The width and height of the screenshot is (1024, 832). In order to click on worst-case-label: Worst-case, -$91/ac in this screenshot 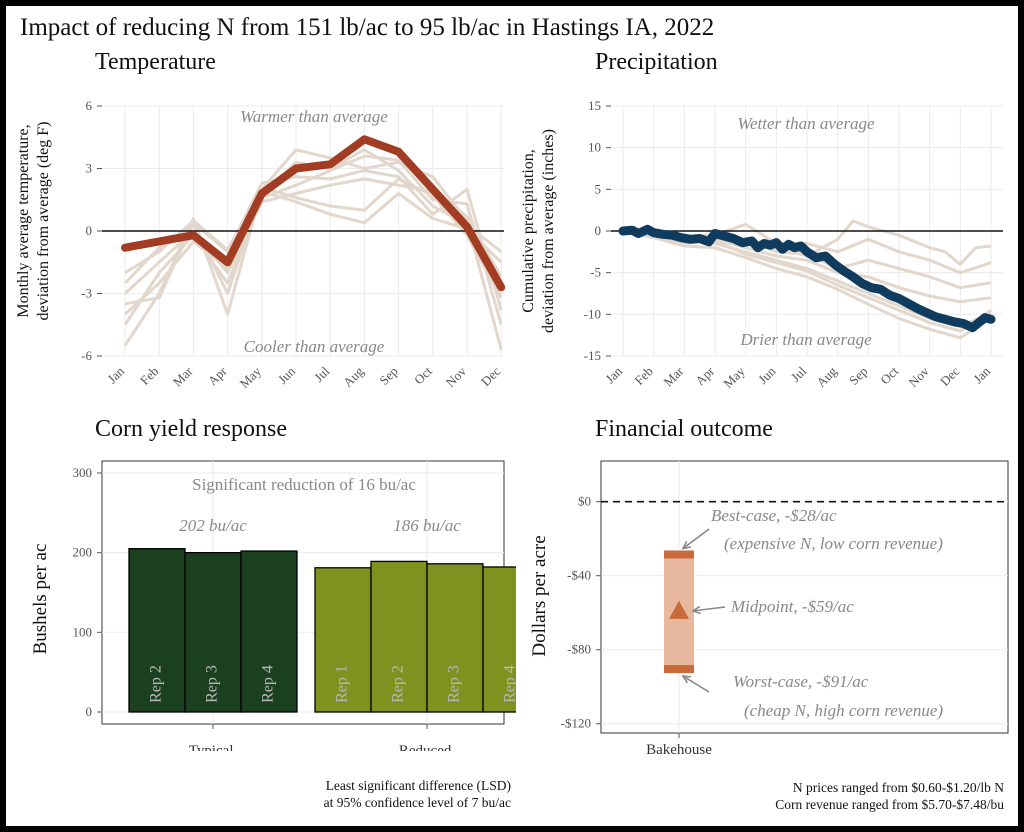, I will do `click(801, 681)`.